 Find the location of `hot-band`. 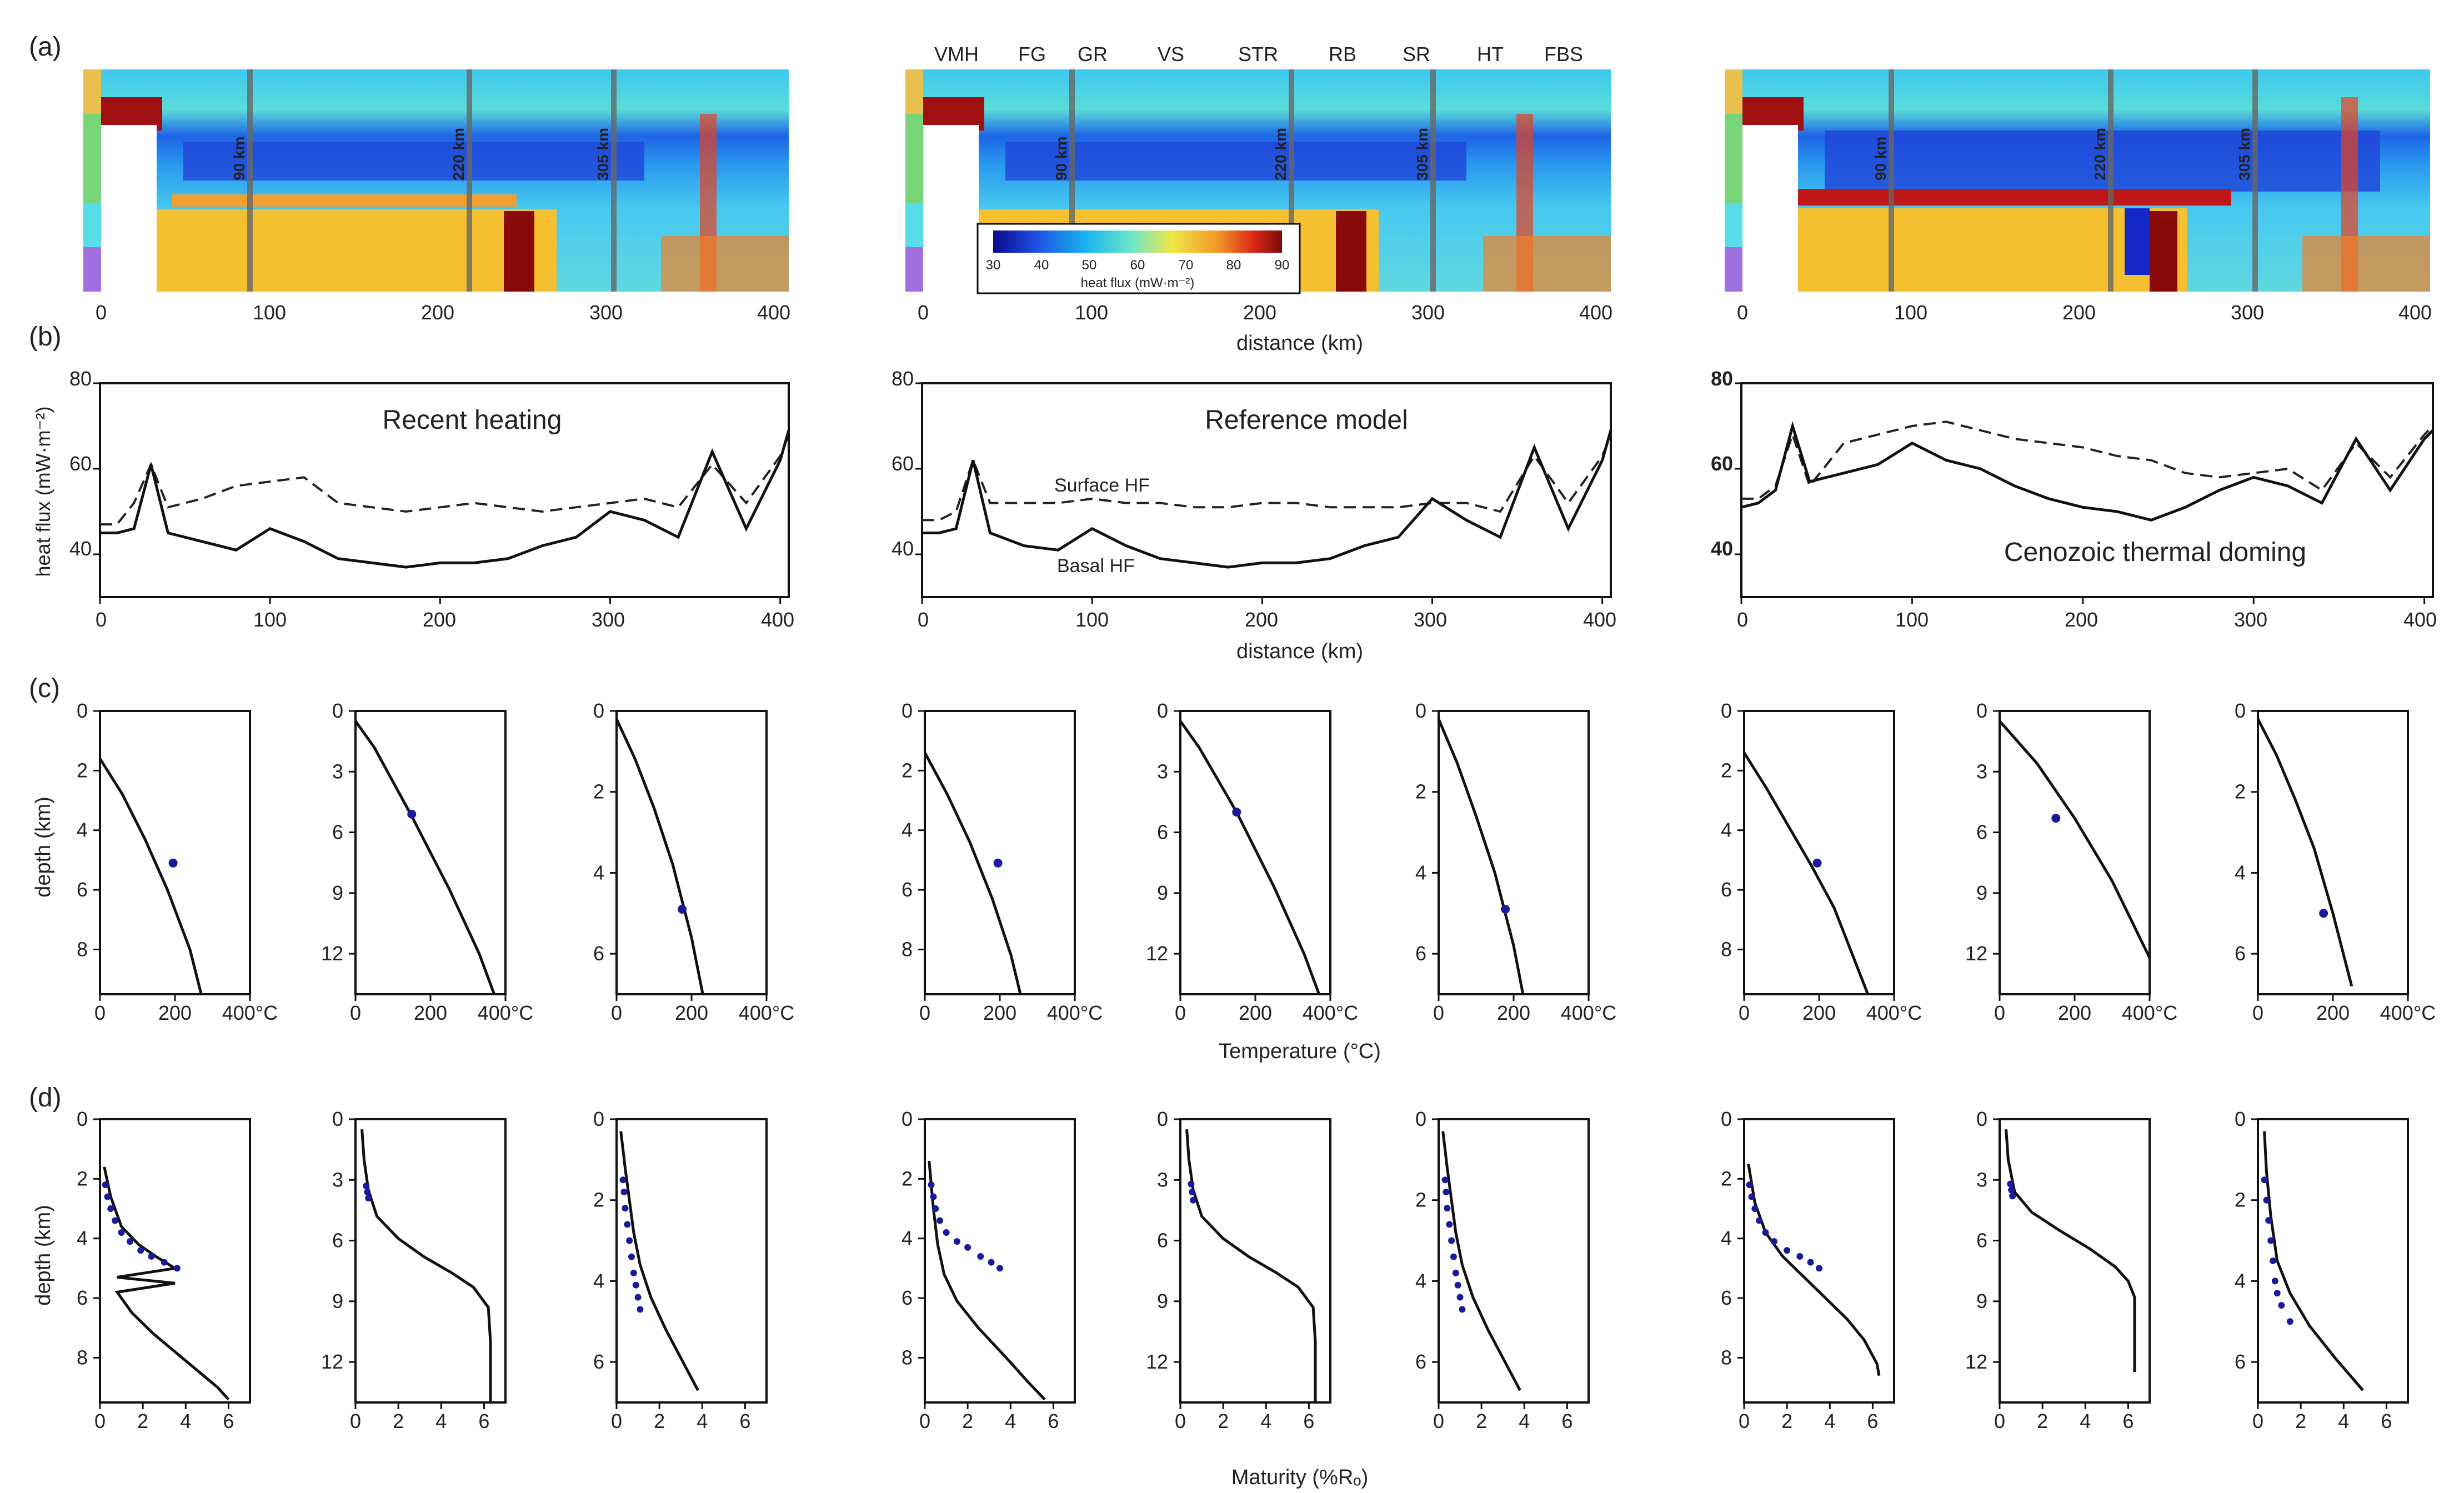

hot-band is located at coordinates (2014, 197).